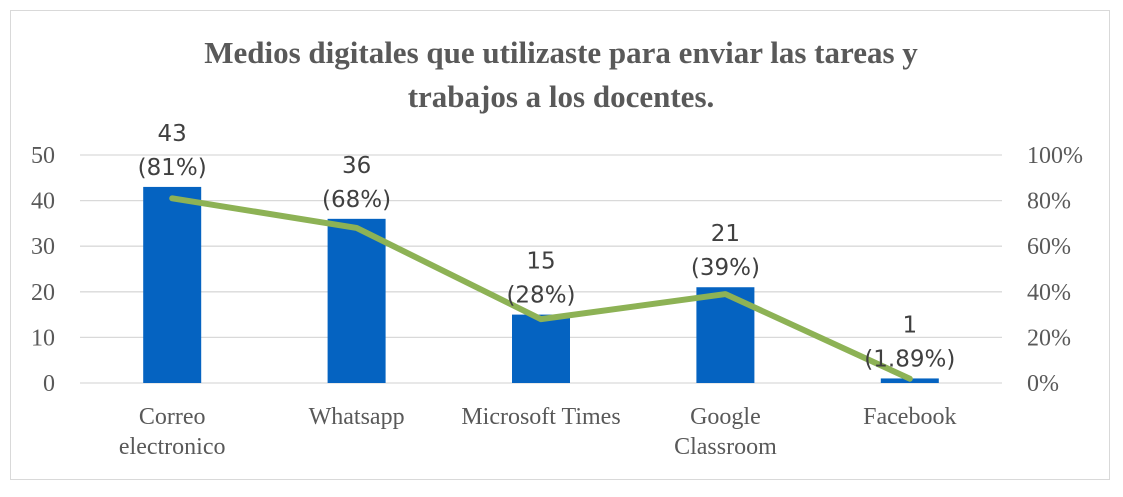 This screenshot has width=1123, height=497. Describe the element at coordinates (909, 417) in the screenshot. I see `category-label: Facebook` at that location.